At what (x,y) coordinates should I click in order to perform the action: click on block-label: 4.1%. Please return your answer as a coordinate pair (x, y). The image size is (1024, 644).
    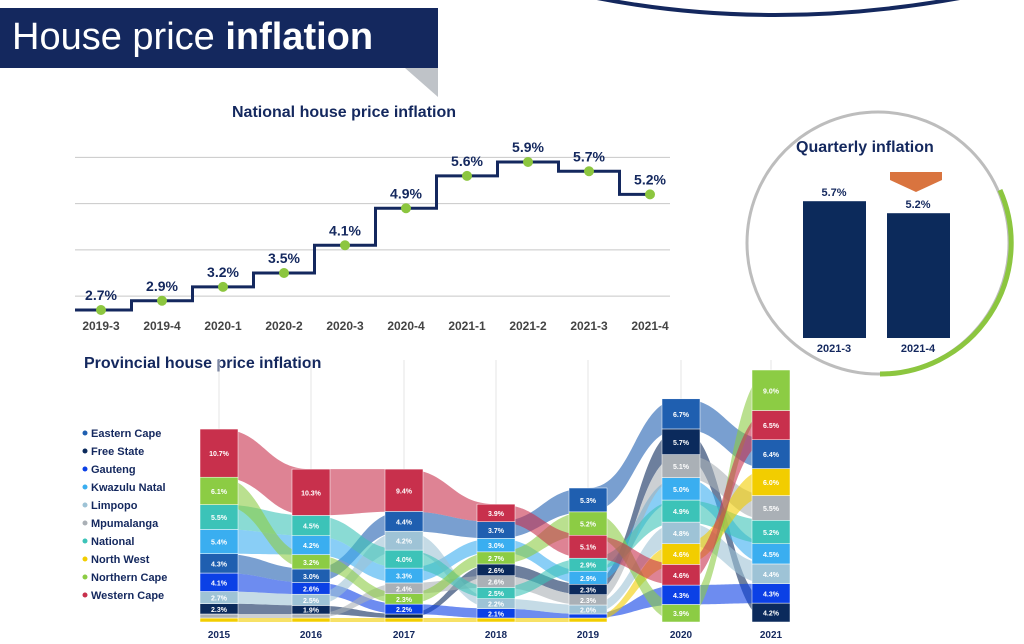
    Looking at the image, I should click on (219, 583).